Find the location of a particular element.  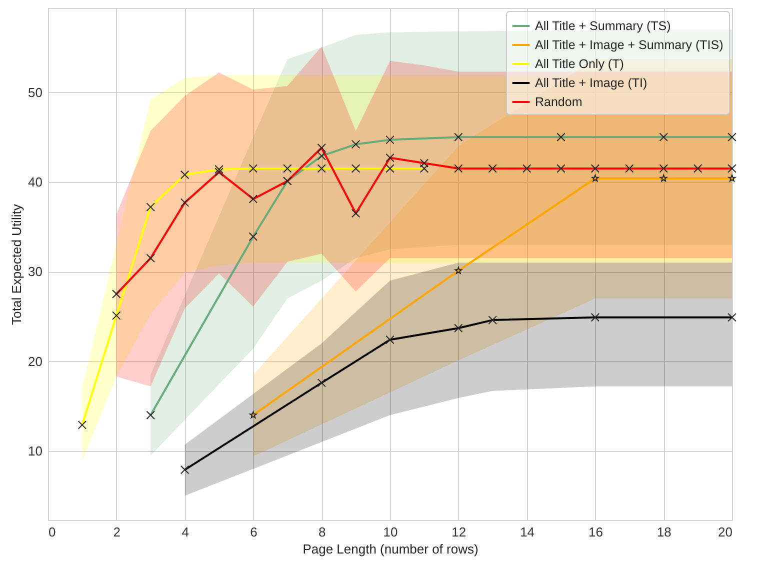

x-tick-label: 12 is located at coordinates (459, 532).